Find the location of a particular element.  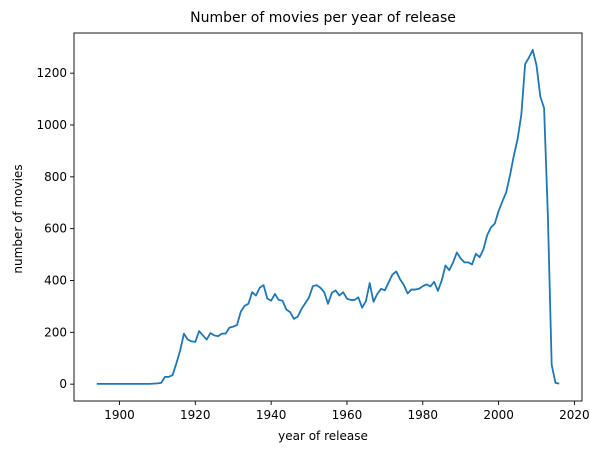

y-tick-label-400: 400 is located at coordinates (55, 280).